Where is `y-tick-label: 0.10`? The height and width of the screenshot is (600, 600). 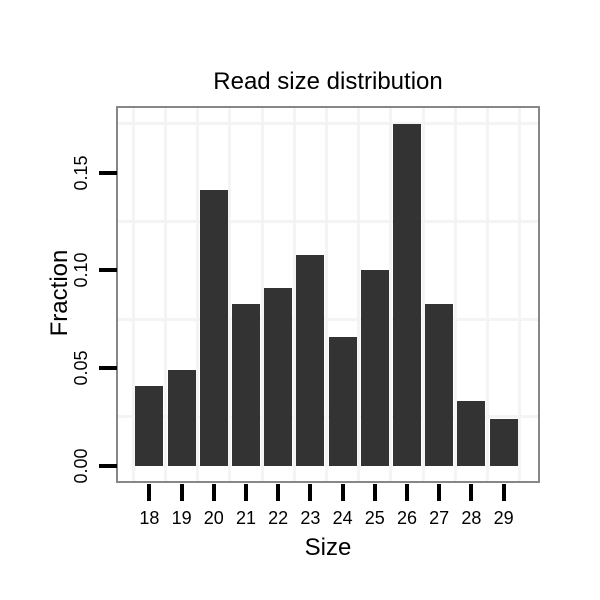 y-tick-label: 0.10 is located at coordinates (81, 270).